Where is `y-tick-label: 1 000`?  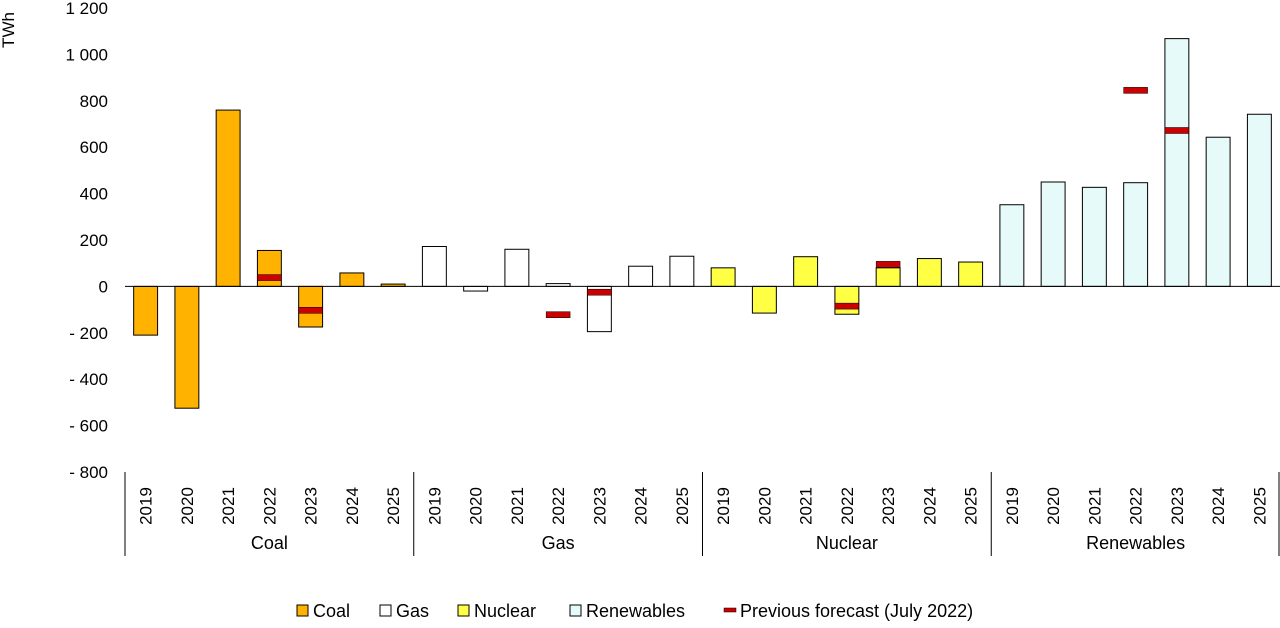 y-tick-label: 1 000 is located at coordinates (86, 54).